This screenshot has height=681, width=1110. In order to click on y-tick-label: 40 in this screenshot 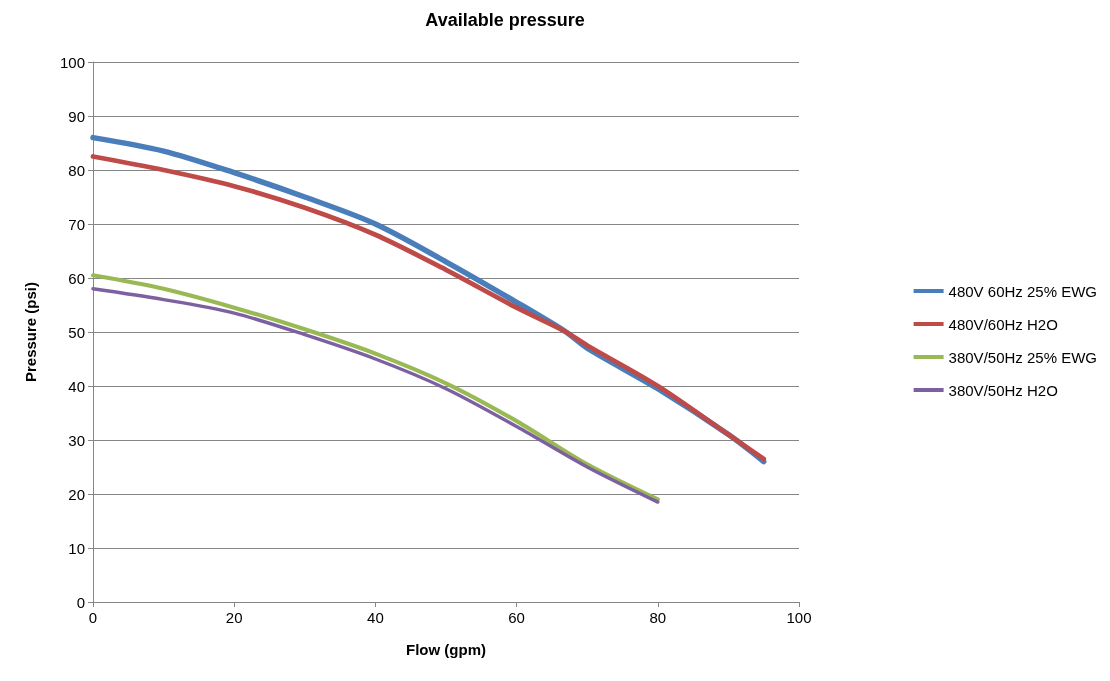, I will do `click(76, 386)`.